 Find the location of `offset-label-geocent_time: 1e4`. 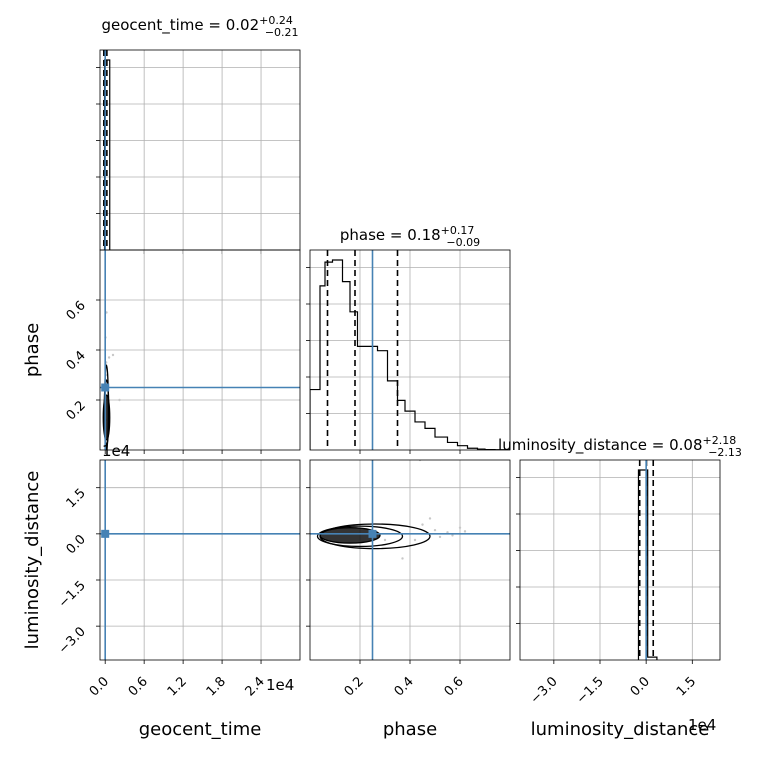

offset-label-geocent_time: 1e4 is located at coordinates (280, 685).